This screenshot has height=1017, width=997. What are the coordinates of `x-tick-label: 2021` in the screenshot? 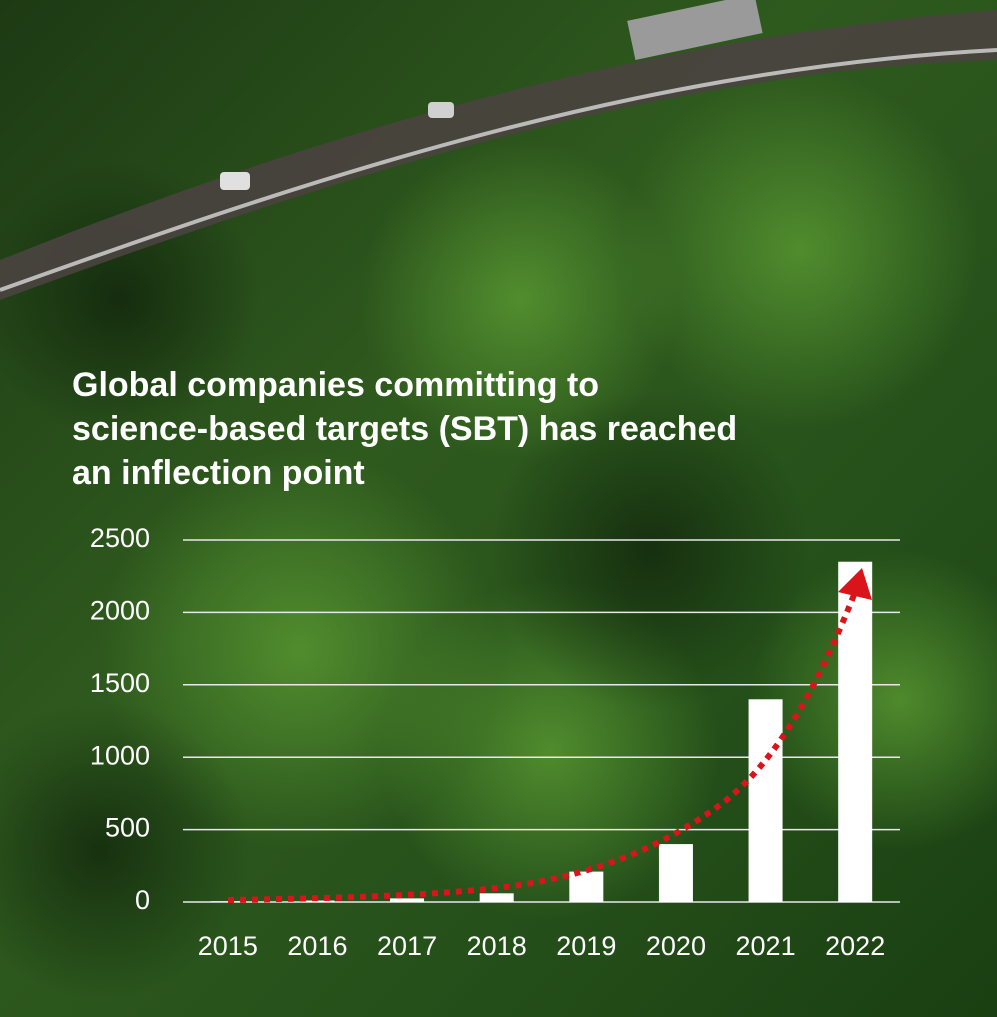 It's located at (766, 946).